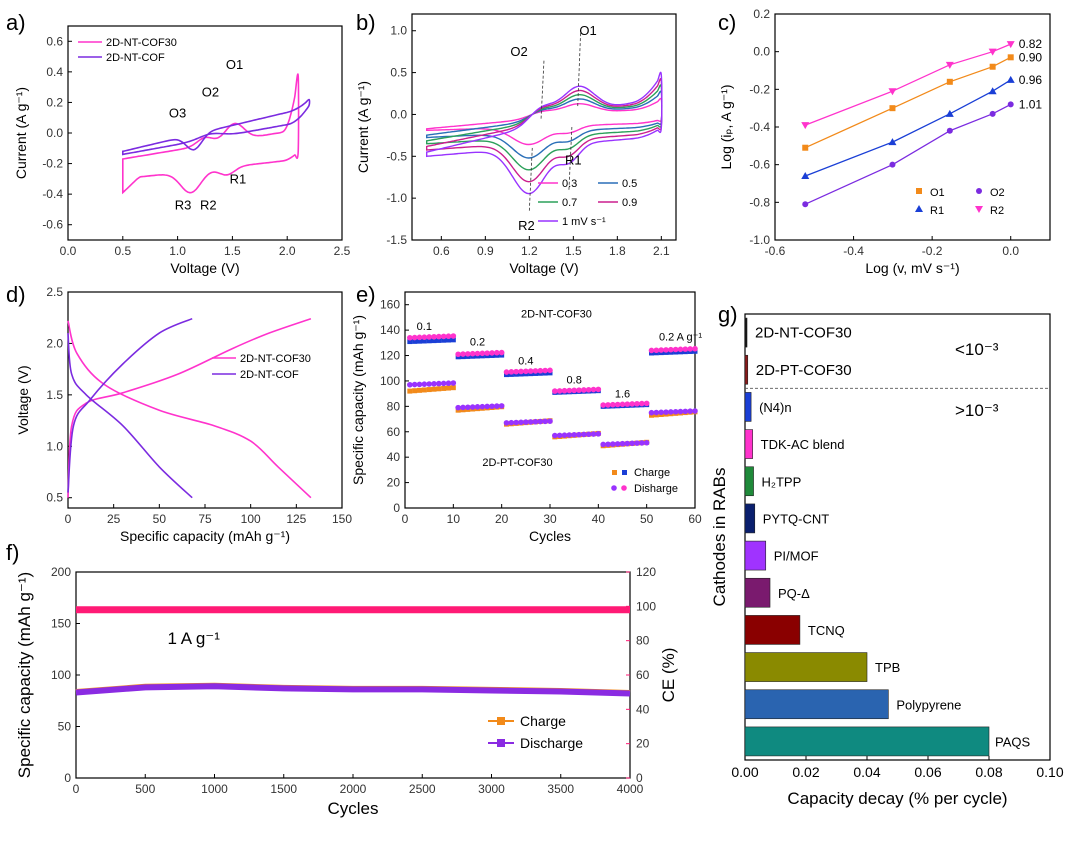  I want to click on legend-label: 0.9, so click(629, 203).